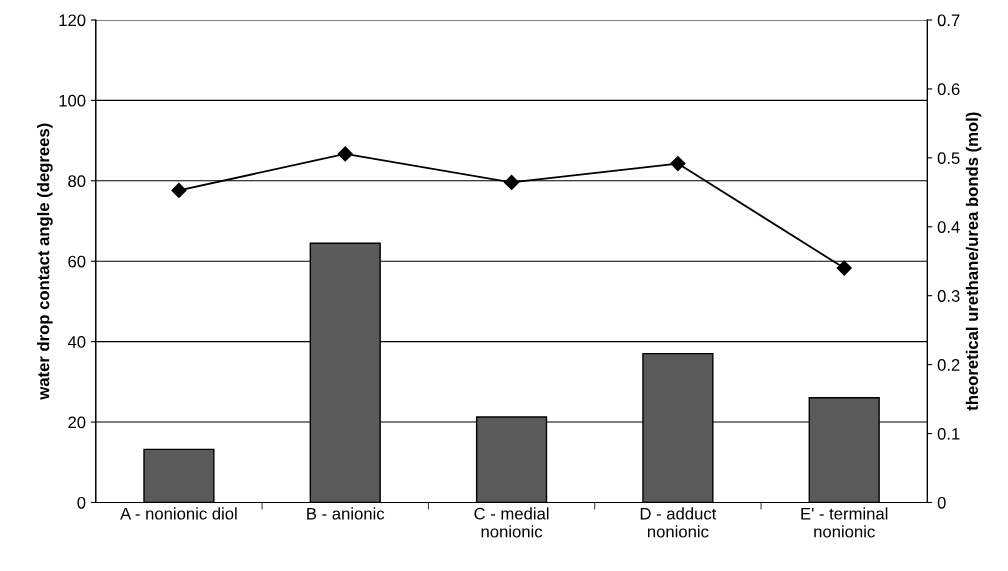 The height and width of the screenshot is (571, 1008). Describe the element at coordinates (948, 20) in the screenshot. I see `y2-tick-label: 0.7` at that location.